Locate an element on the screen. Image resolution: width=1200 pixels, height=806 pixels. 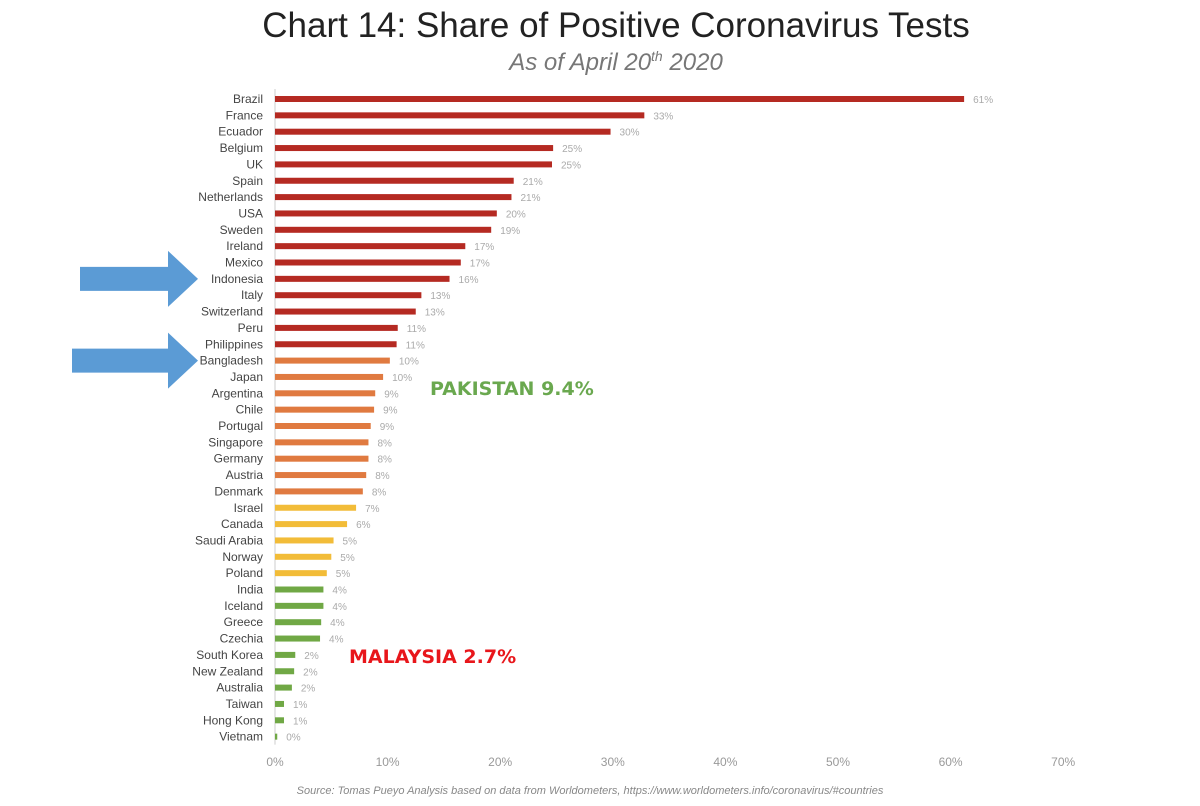
data-label-philippines: 11% is located at coordinates (415, 345).